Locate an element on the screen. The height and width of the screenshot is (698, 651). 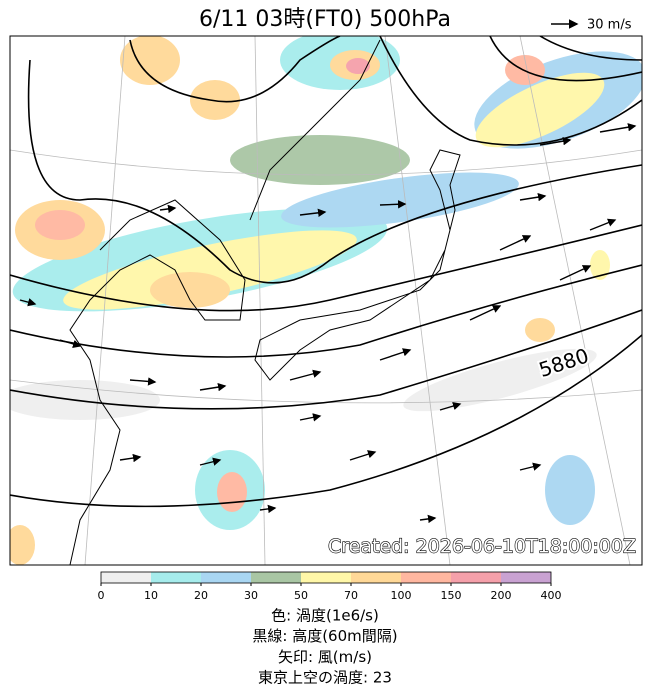
colorbar: 0 10 20 30 50 70 100 150 200 400 is located at coordinates (330, 586).